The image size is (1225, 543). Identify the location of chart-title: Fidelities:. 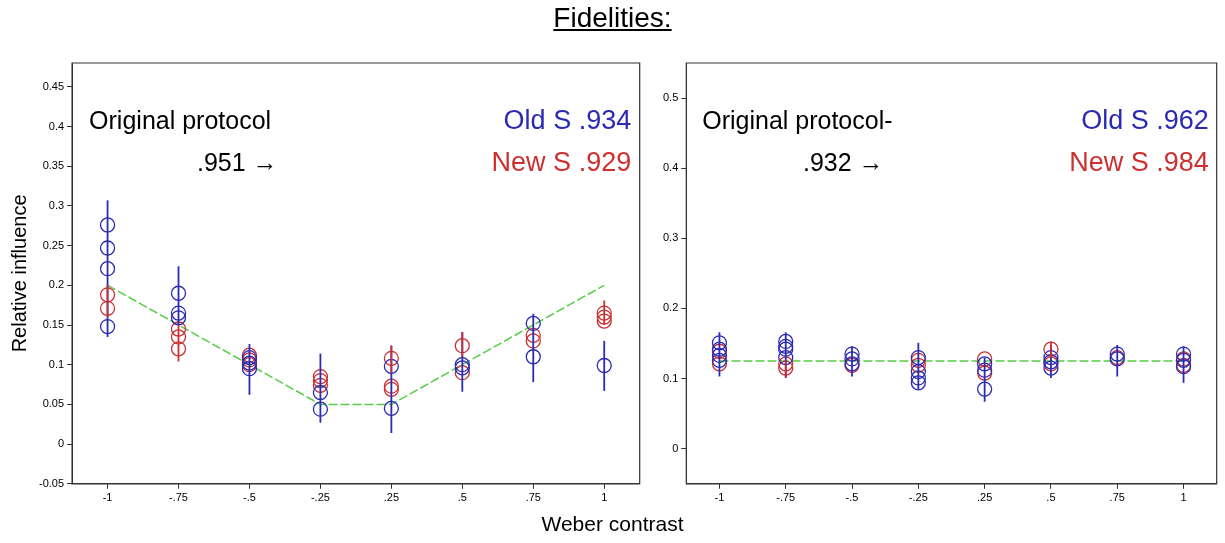
(612, 18).